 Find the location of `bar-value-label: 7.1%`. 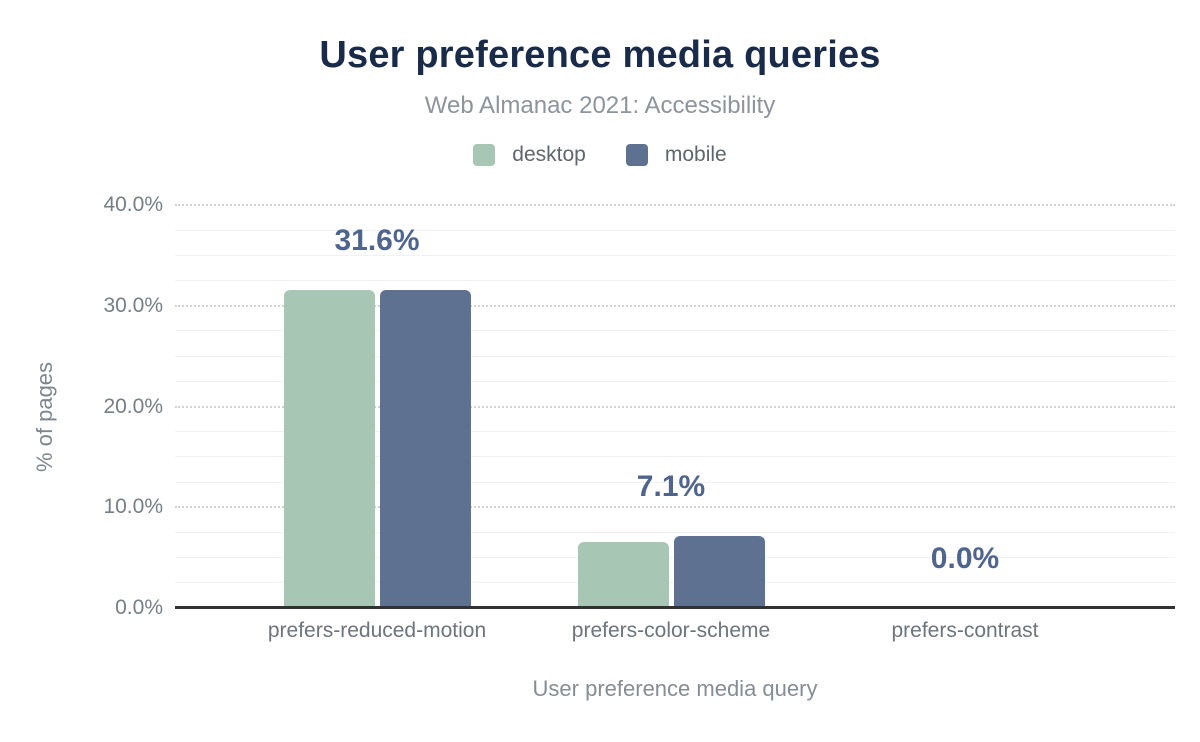

bar-value-label: 7.1% is located at coordinates (671, 487).